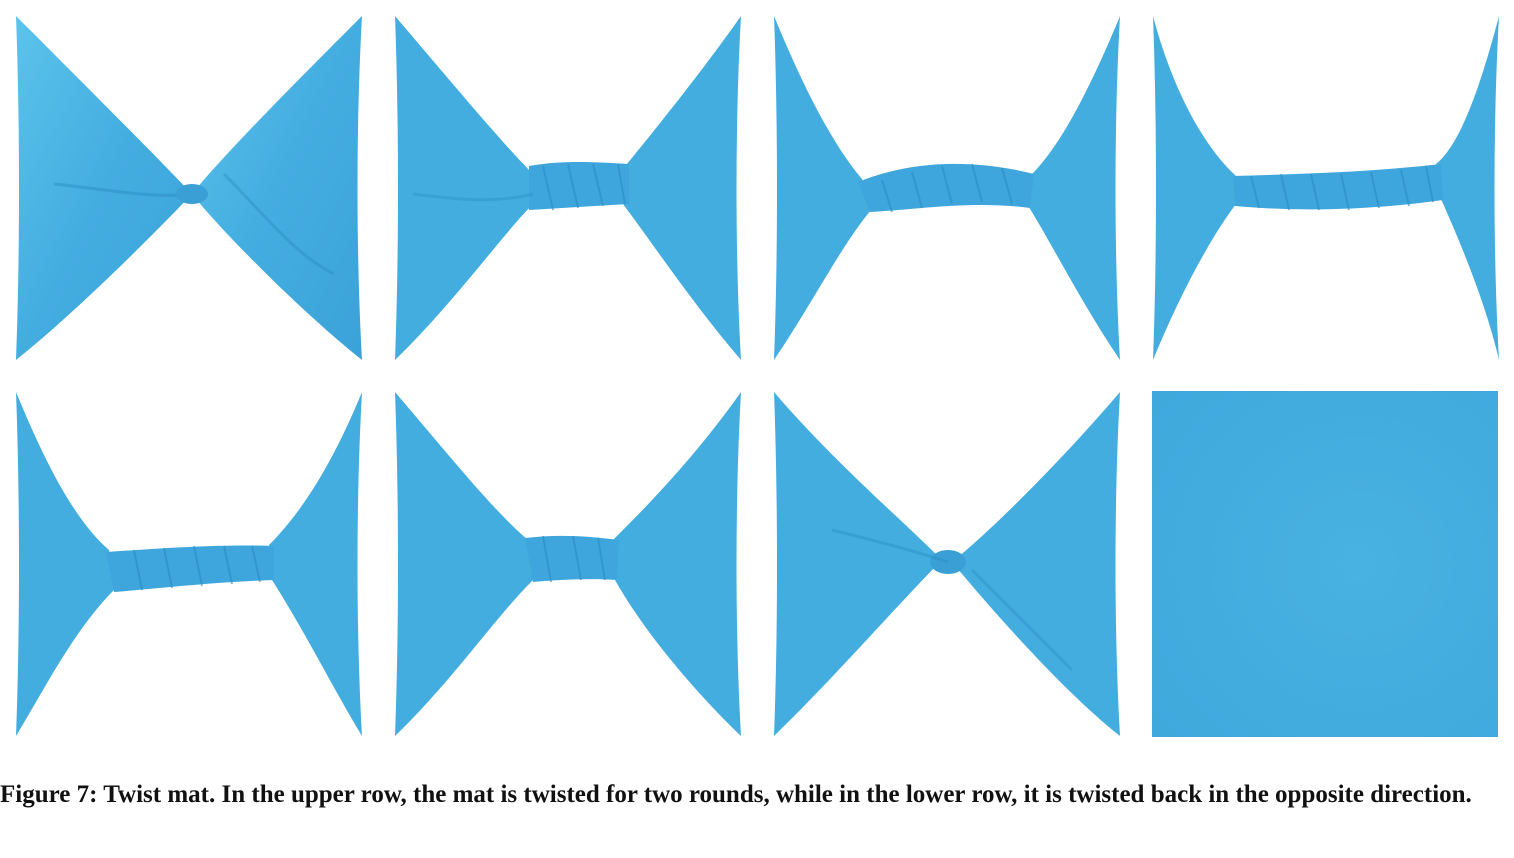 This screenshot has width=1514, height=858. I want to click on flat-mat-image, so click(1325, 564).